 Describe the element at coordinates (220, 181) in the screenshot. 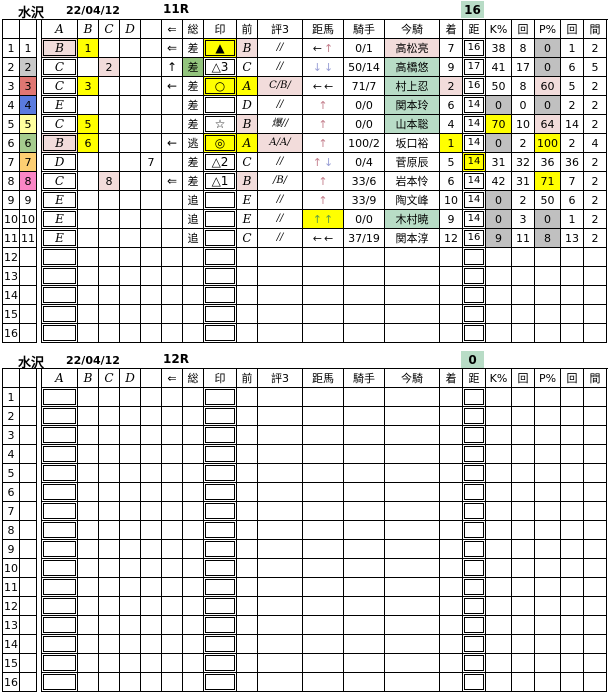

I see `cell-pick-mark: △1` at that location.